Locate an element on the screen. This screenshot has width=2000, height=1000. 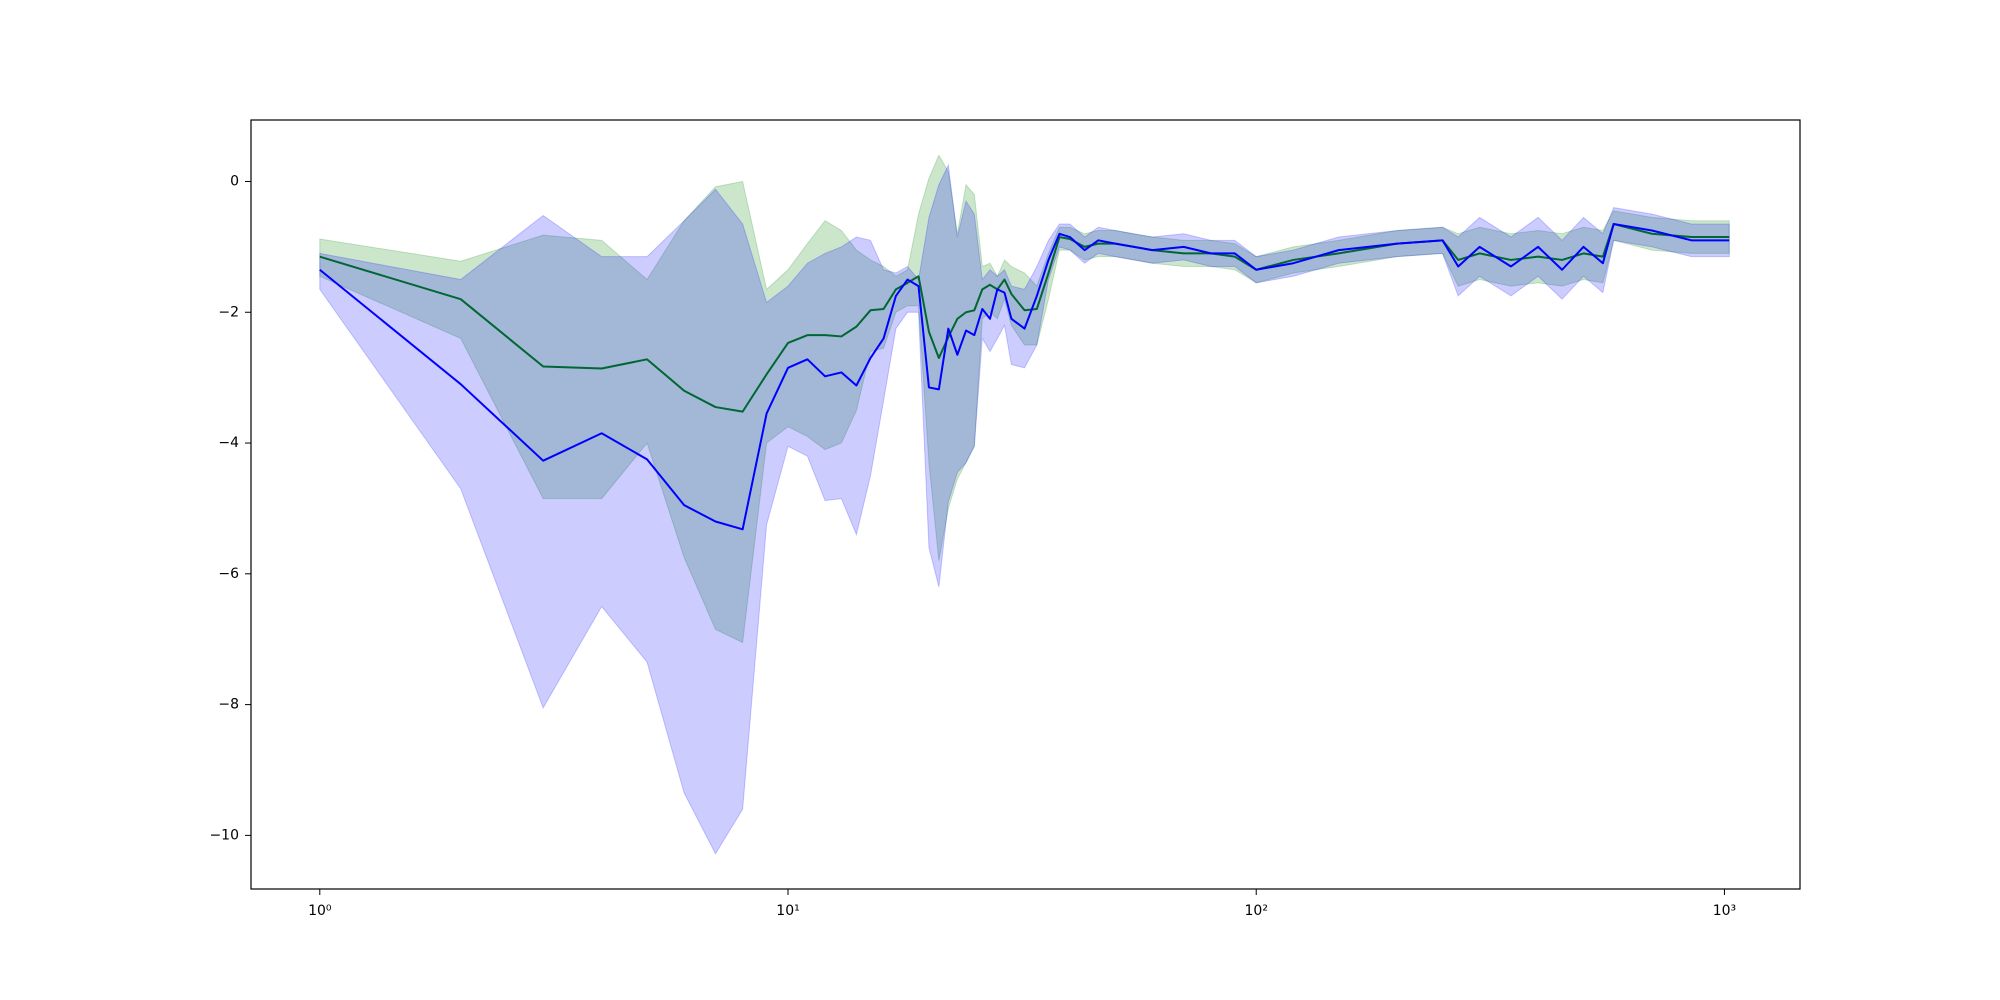
y-tick-label: 0 is located at coordinates (234, 181).